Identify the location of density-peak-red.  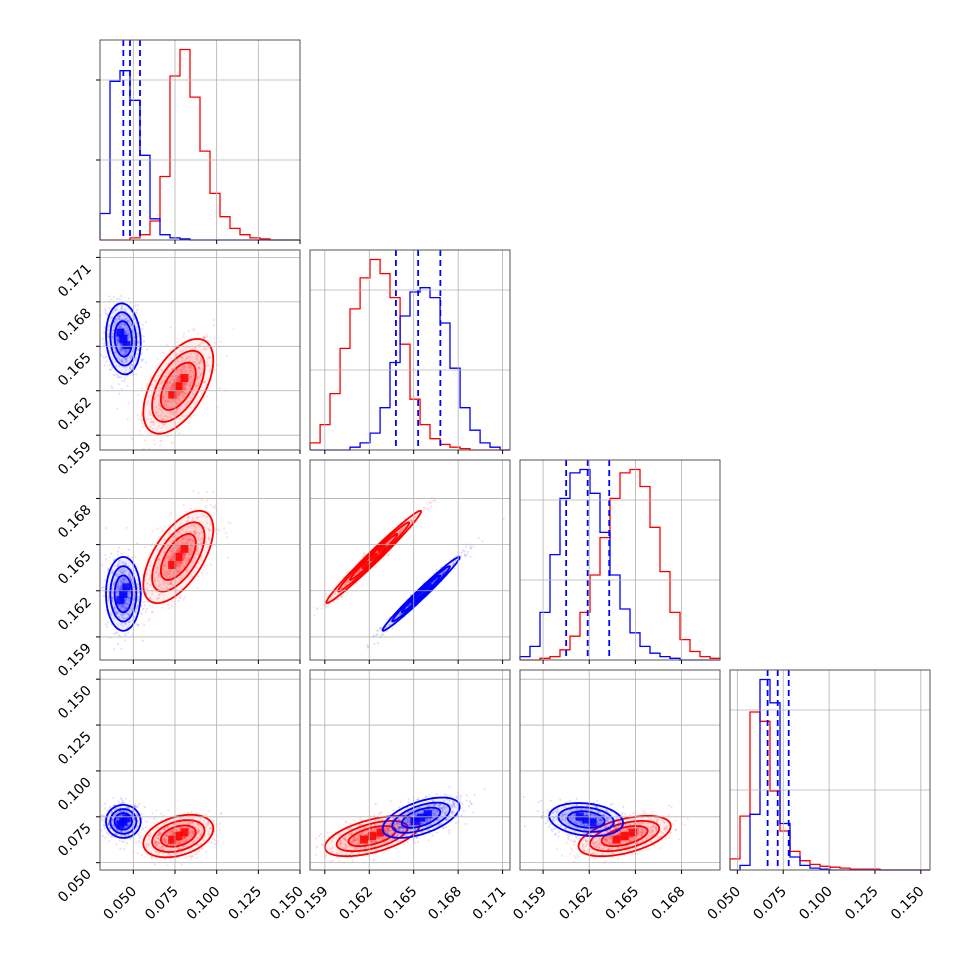
(178, 836).